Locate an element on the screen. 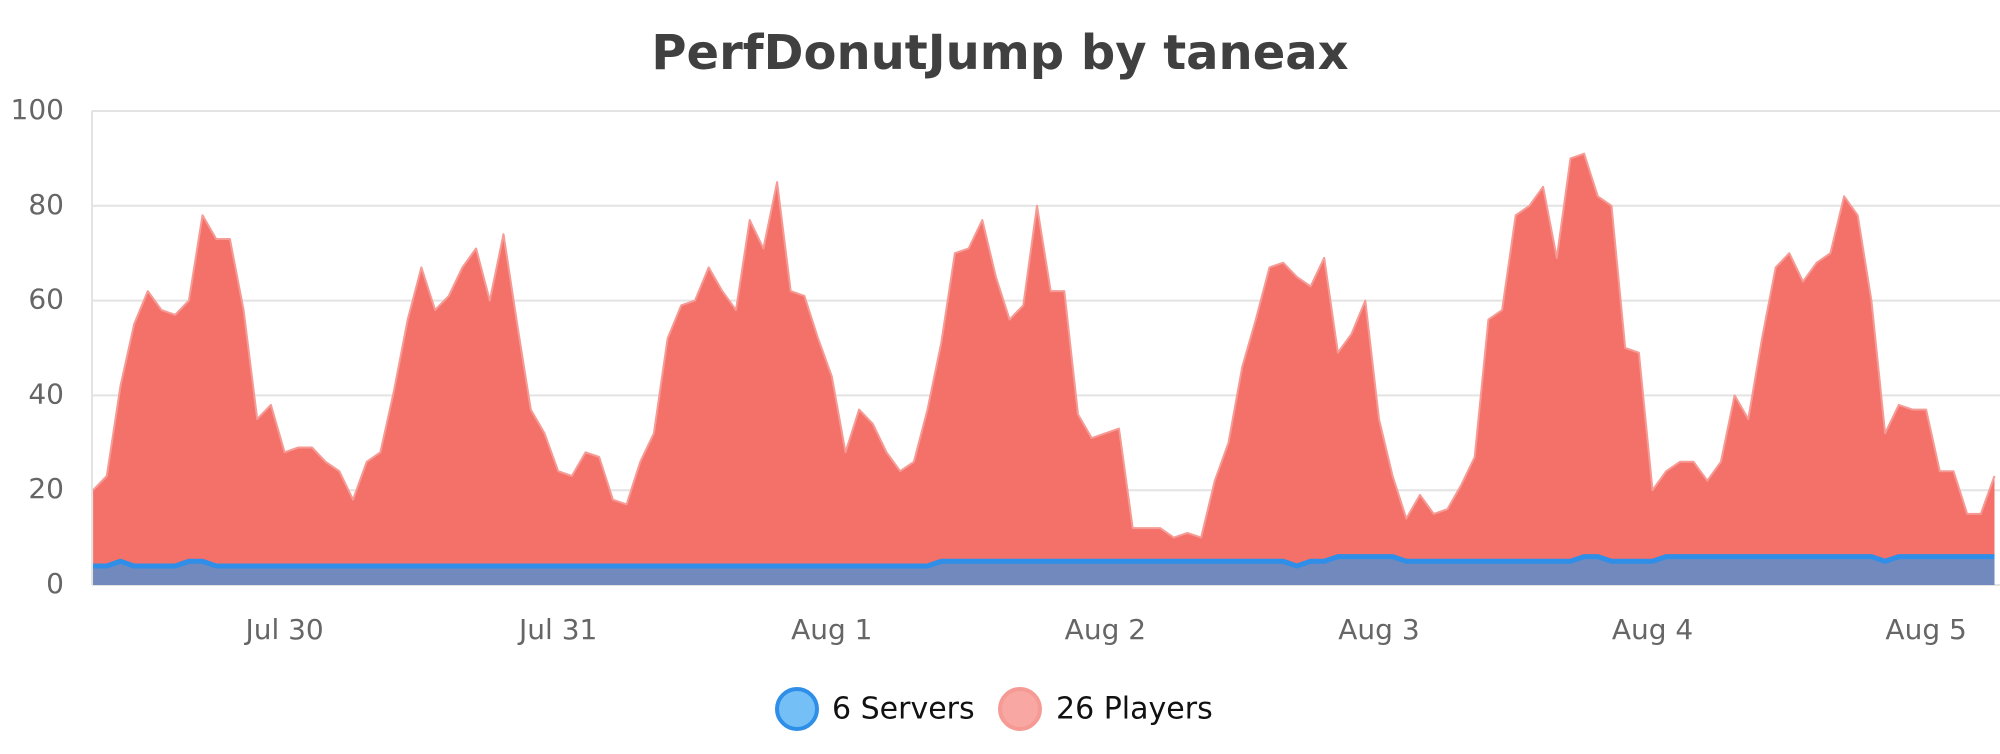 Image resolution: width=2000 pixels, height=754 pixels. x-tick-label: Aug 5 is located at coordinates (1925, 629).